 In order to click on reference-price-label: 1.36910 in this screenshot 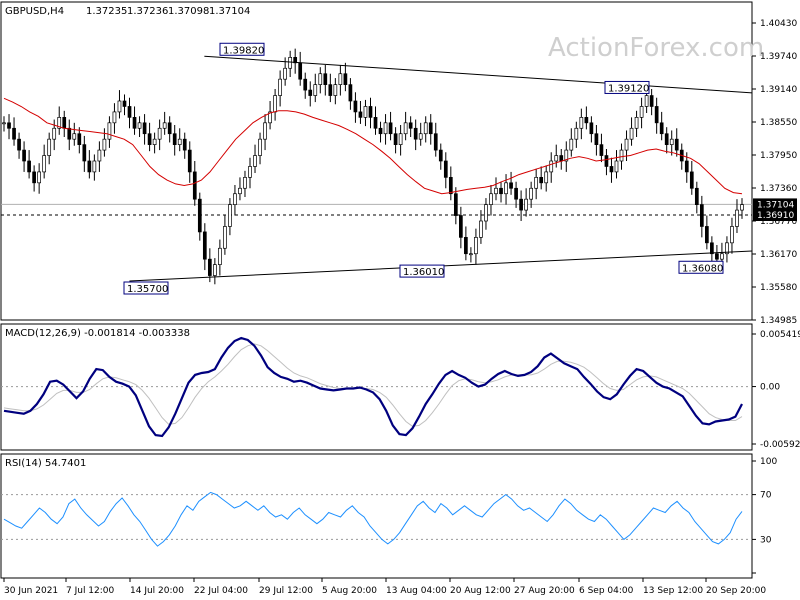, I will do `click(775, 216)`.